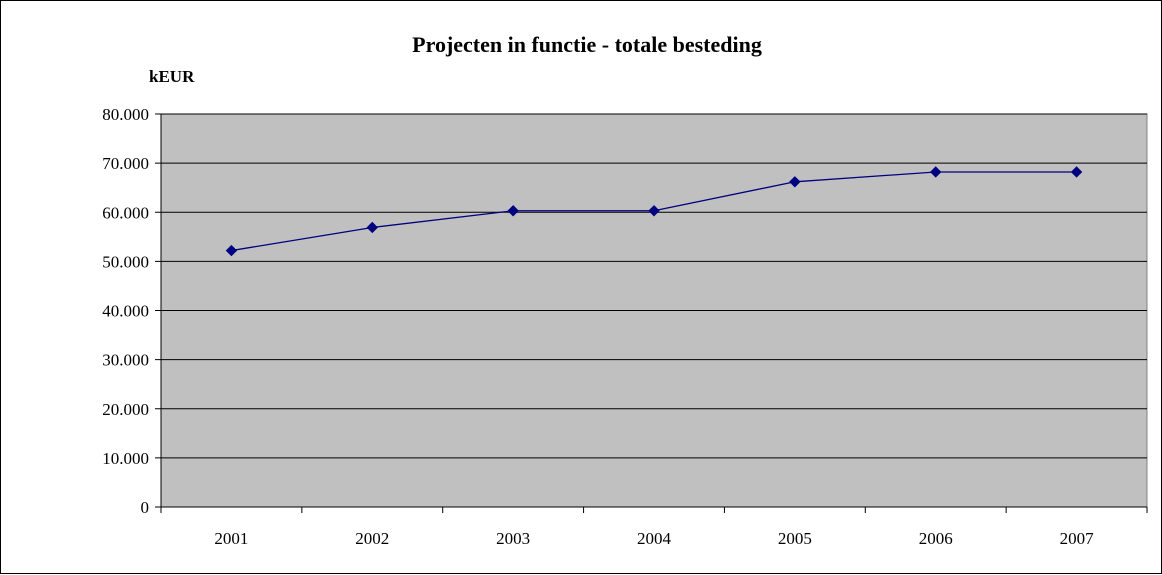 The height and width of the screenshot is (575, 1162). What do you see at coordinates (125, 163) in the screenshot?
I see `y-tick-label-7: 70.000` at bounding box center [125, 163].